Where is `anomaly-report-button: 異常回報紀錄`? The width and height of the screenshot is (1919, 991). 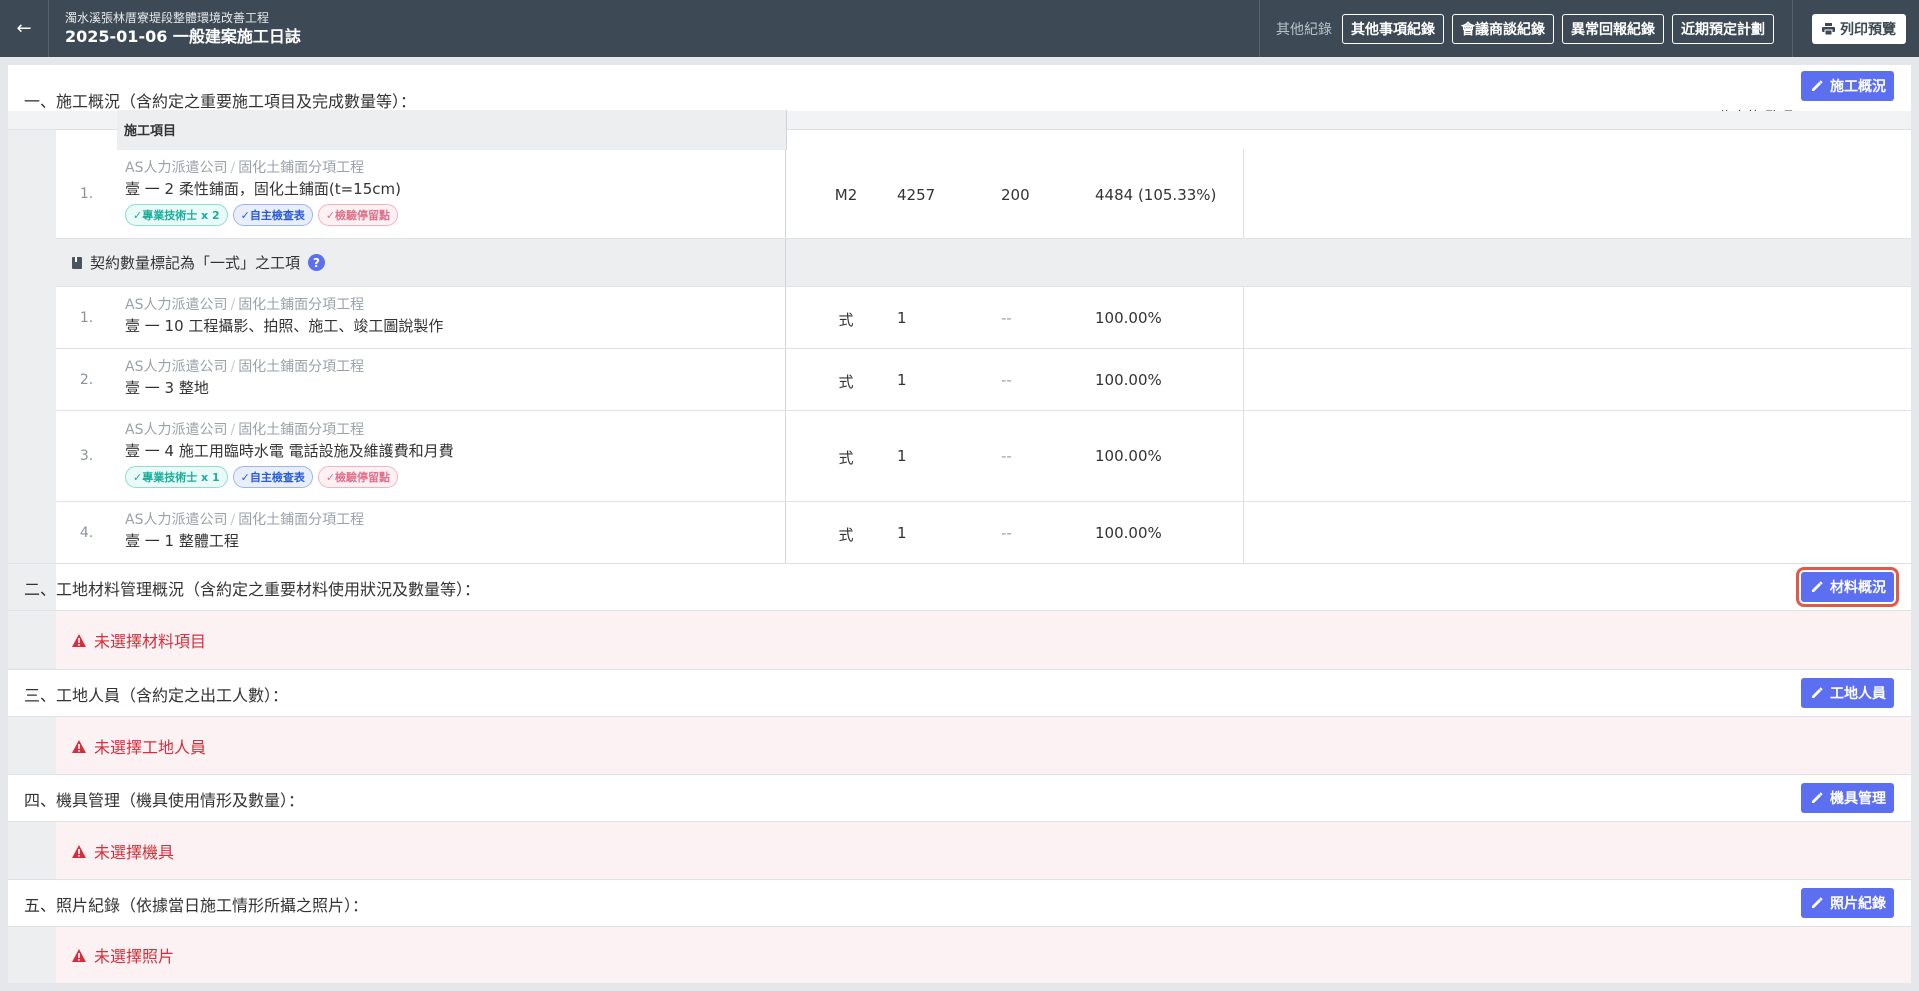 anomaly-report-button: 異常回報紀錄 is located at coordinates (1613, 28).